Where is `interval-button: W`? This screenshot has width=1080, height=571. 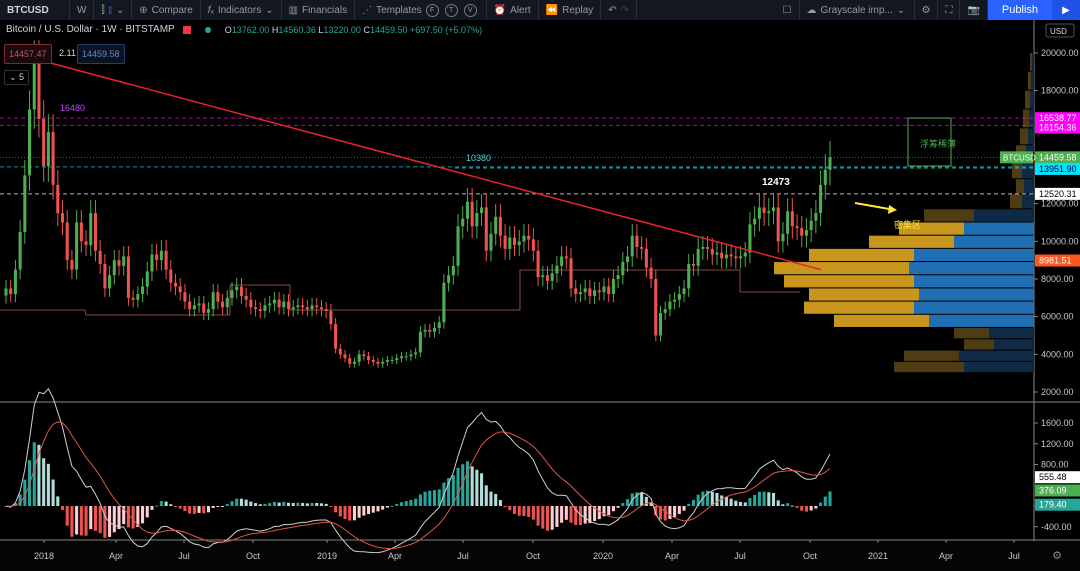
interval-button: W is located at coordinates (82, 10).